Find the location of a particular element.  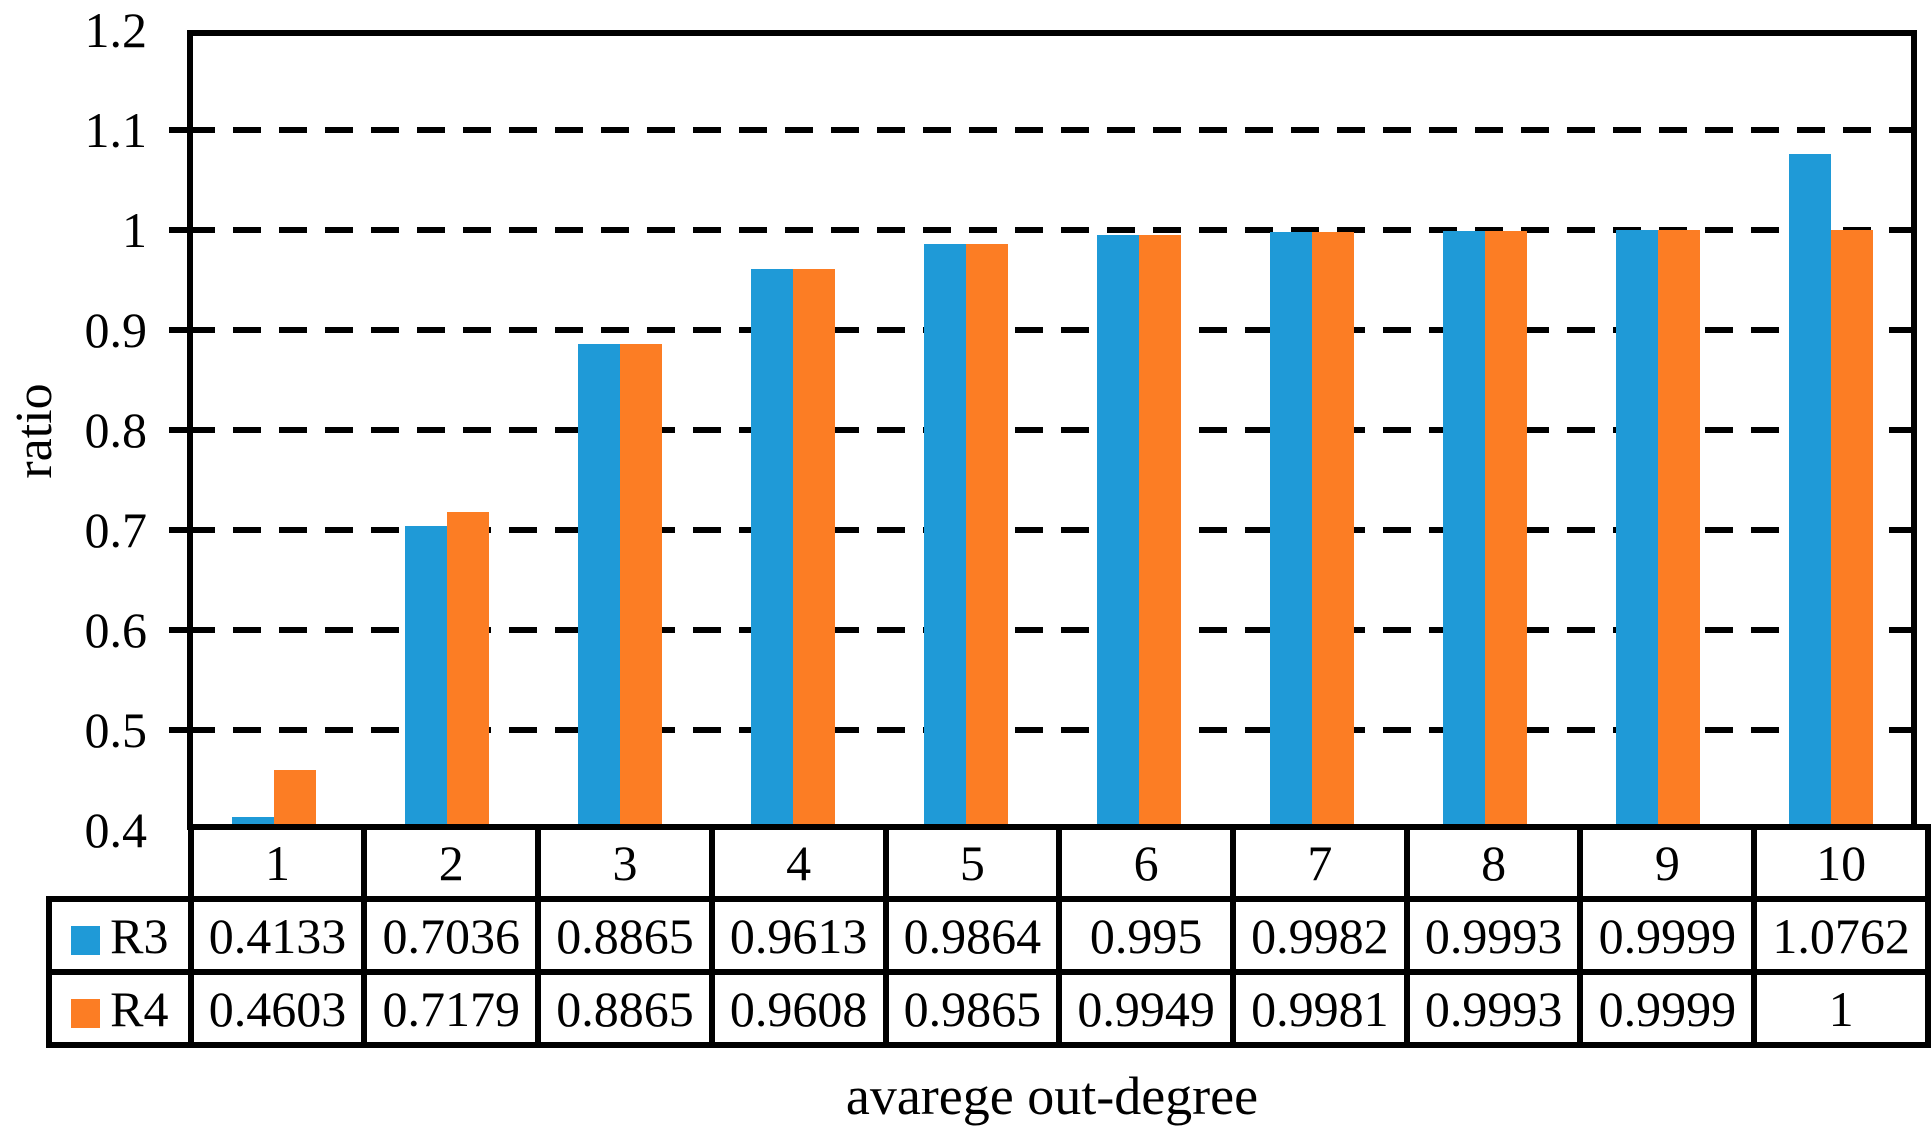

category-header-7: 7 is located at coordinates (1320, 863).